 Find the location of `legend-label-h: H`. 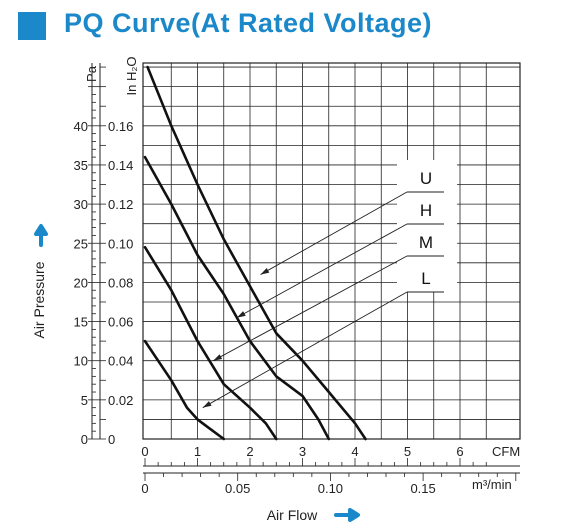

legend-label-h: H is located at coordinates (426, 210).